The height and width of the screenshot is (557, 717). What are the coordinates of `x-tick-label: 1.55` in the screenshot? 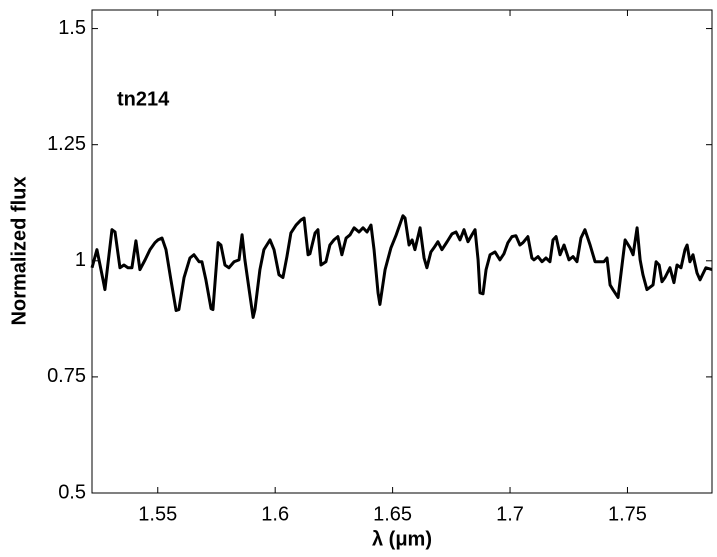 It's located at (157, 514).